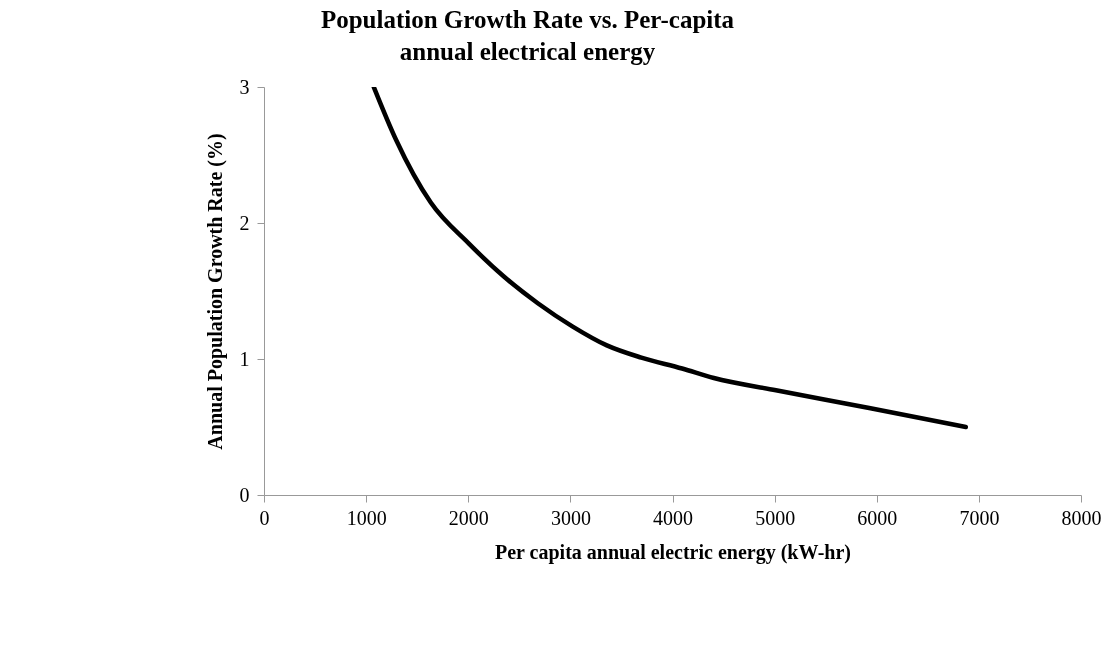 Image resolution: width=1103 pixels, height=660 pixels. What do you see at coordinates (570, 517) in the screenshot?
I see `x-tick-label: 3000` at bounding box center [570, 517].